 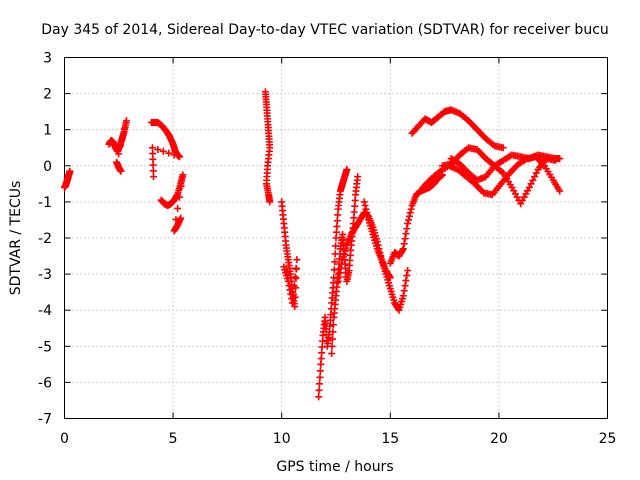 What do you see at coordinates (173, 439) in the screenshot?
I see `x-tick-label: 5` at bounding box center [173, 439].